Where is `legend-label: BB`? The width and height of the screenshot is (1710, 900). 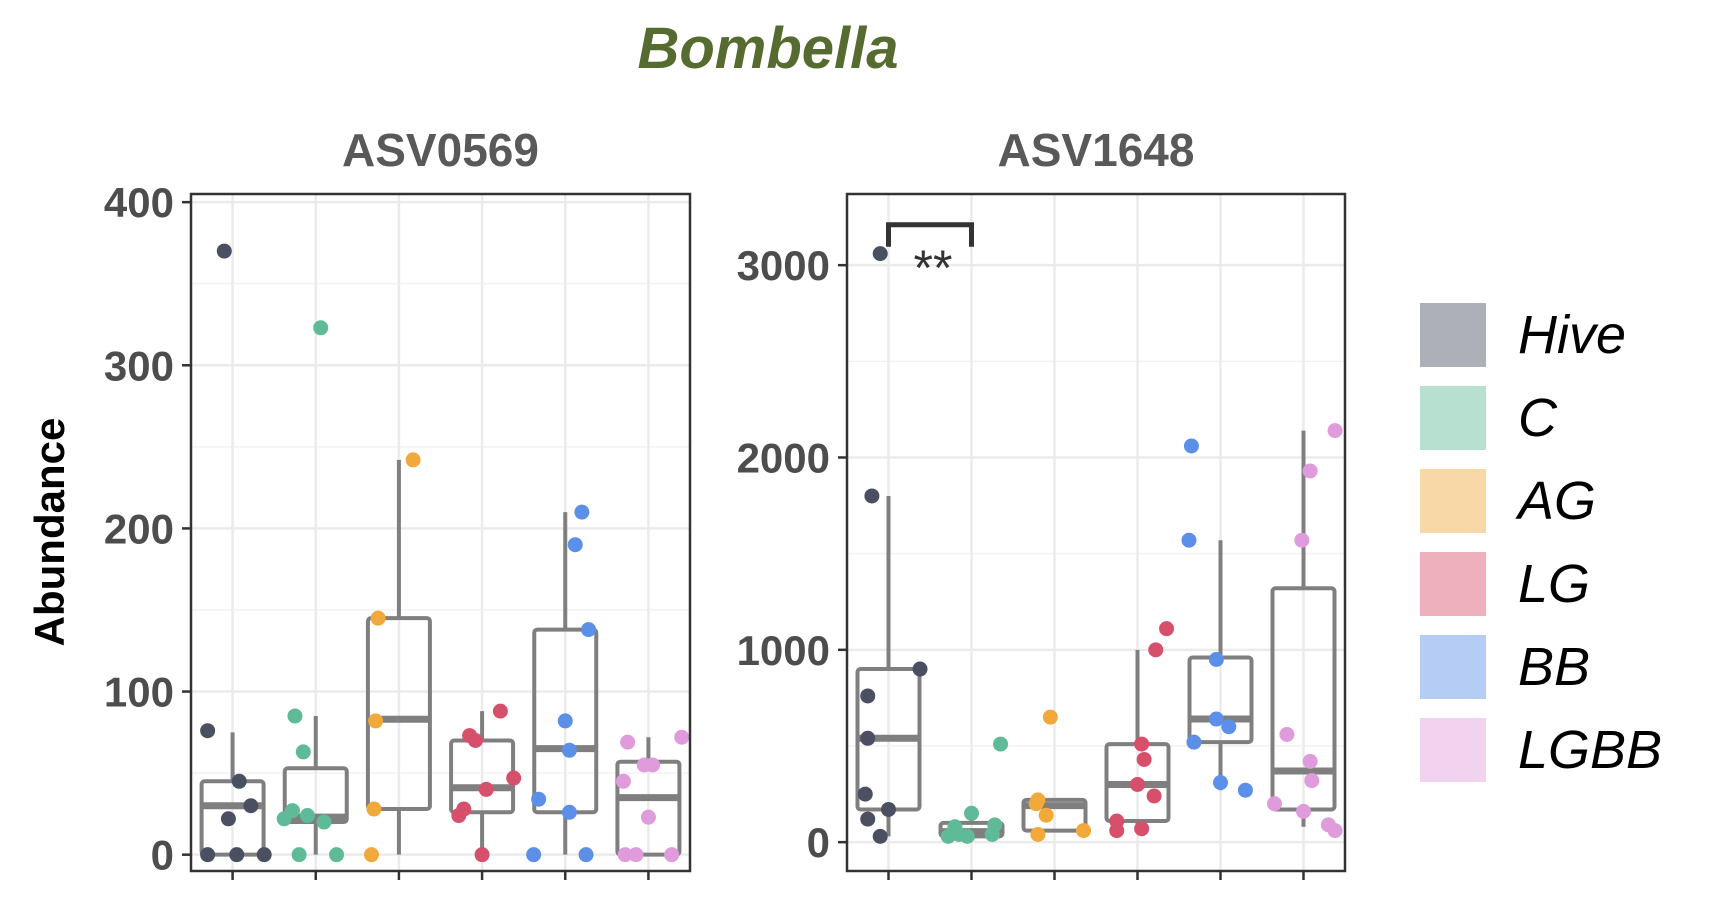
legend-label: BB is located at coordinates (1554, 667).